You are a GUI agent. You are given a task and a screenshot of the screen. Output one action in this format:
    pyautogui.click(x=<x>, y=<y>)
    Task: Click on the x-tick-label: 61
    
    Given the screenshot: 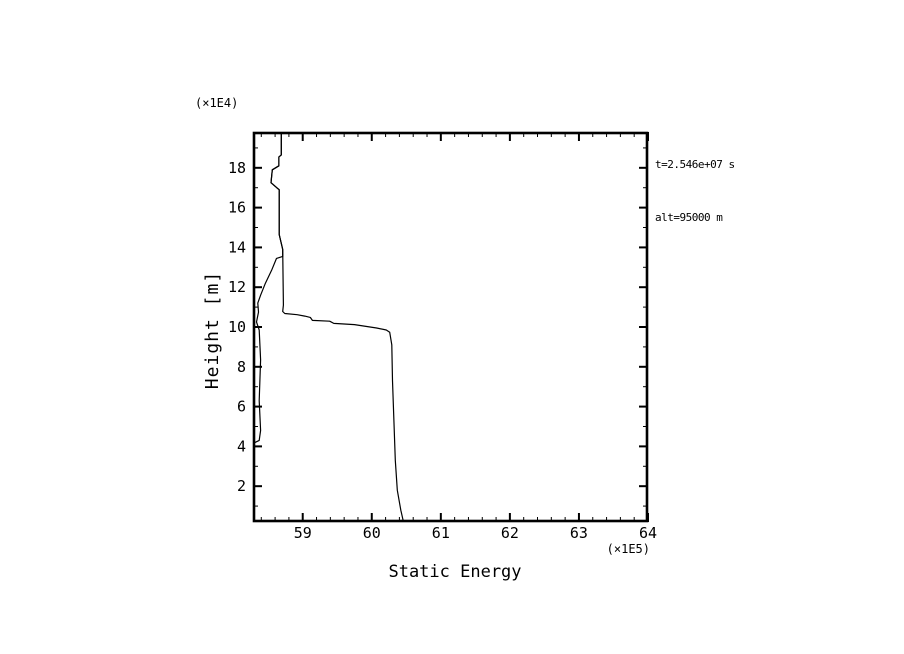 What is the action you would take?
    pyautogui.click(x=441, y=533)
    